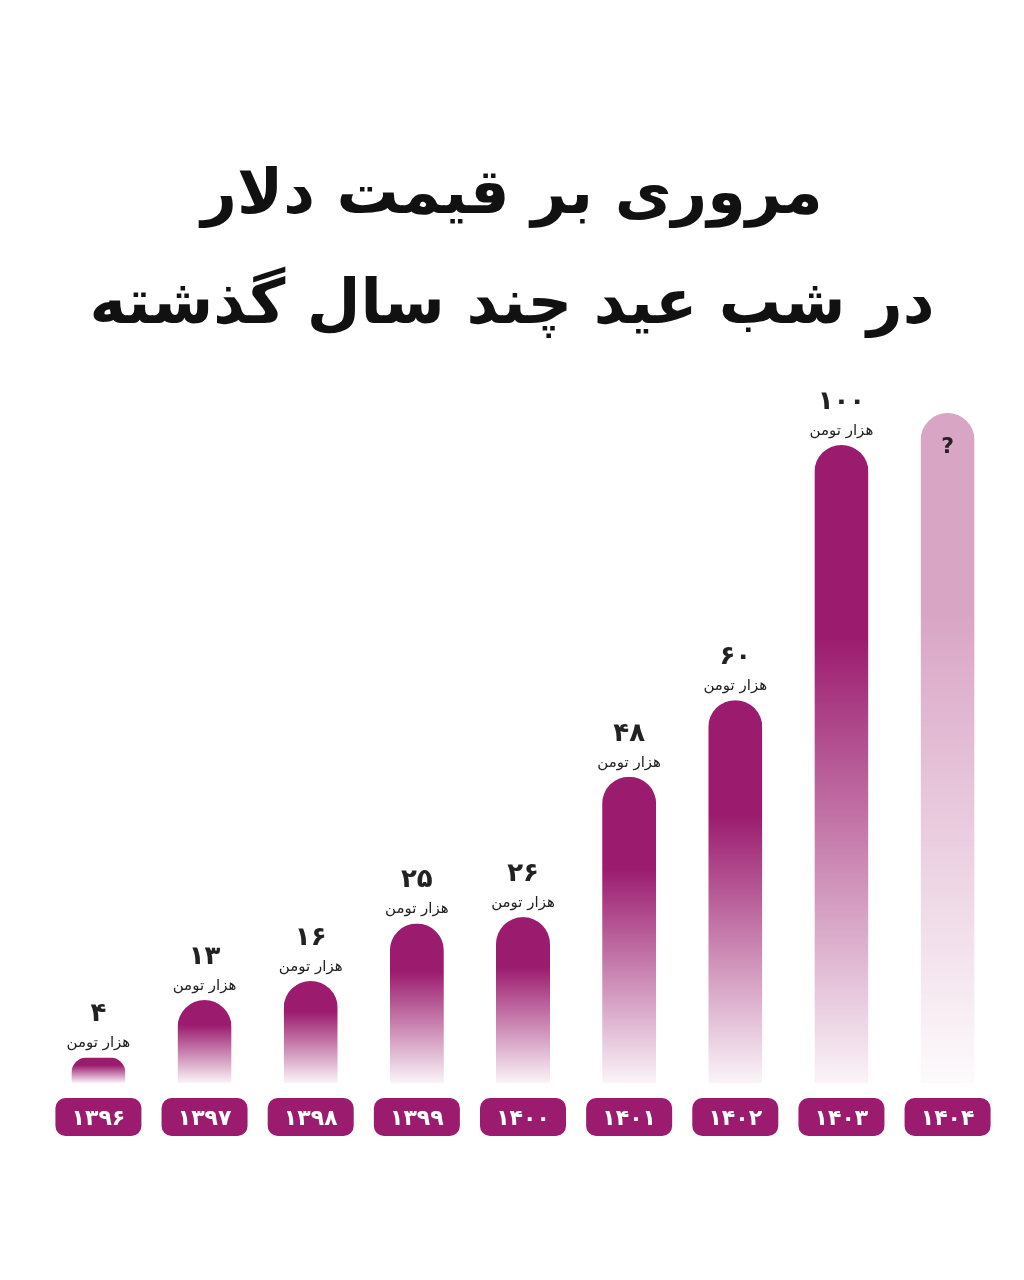 Image resolution: width=1024 pixels, height=1280 pixels. Describe the element at coordinates (735, 667) in the screenshot. I see `data-label: ۶۰ هزار تومن` at that location.